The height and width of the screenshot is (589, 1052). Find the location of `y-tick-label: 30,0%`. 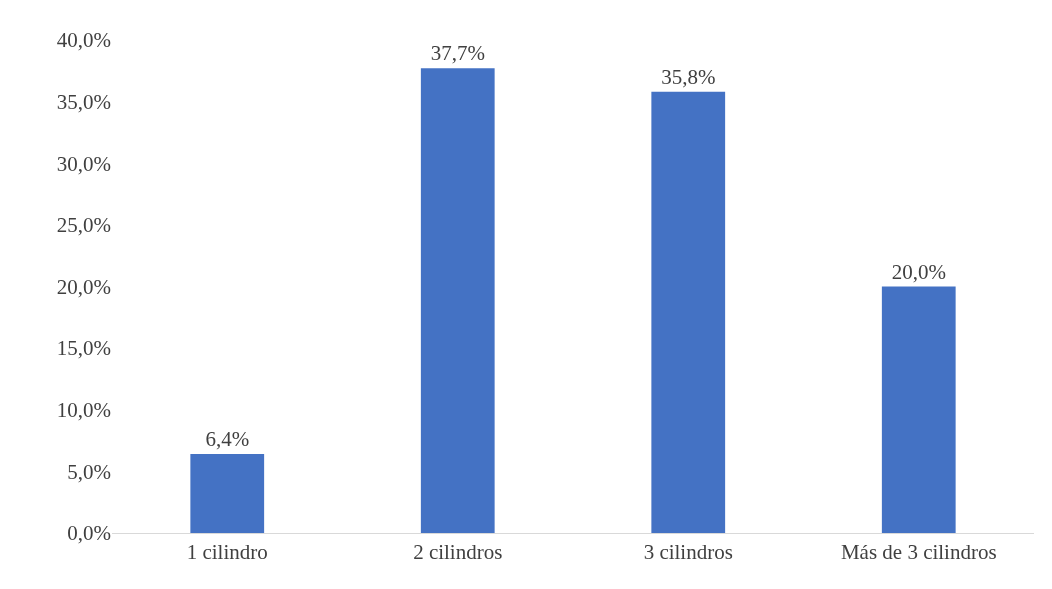

y-tick-label: 30,0% is located at coordinates (83, 163).